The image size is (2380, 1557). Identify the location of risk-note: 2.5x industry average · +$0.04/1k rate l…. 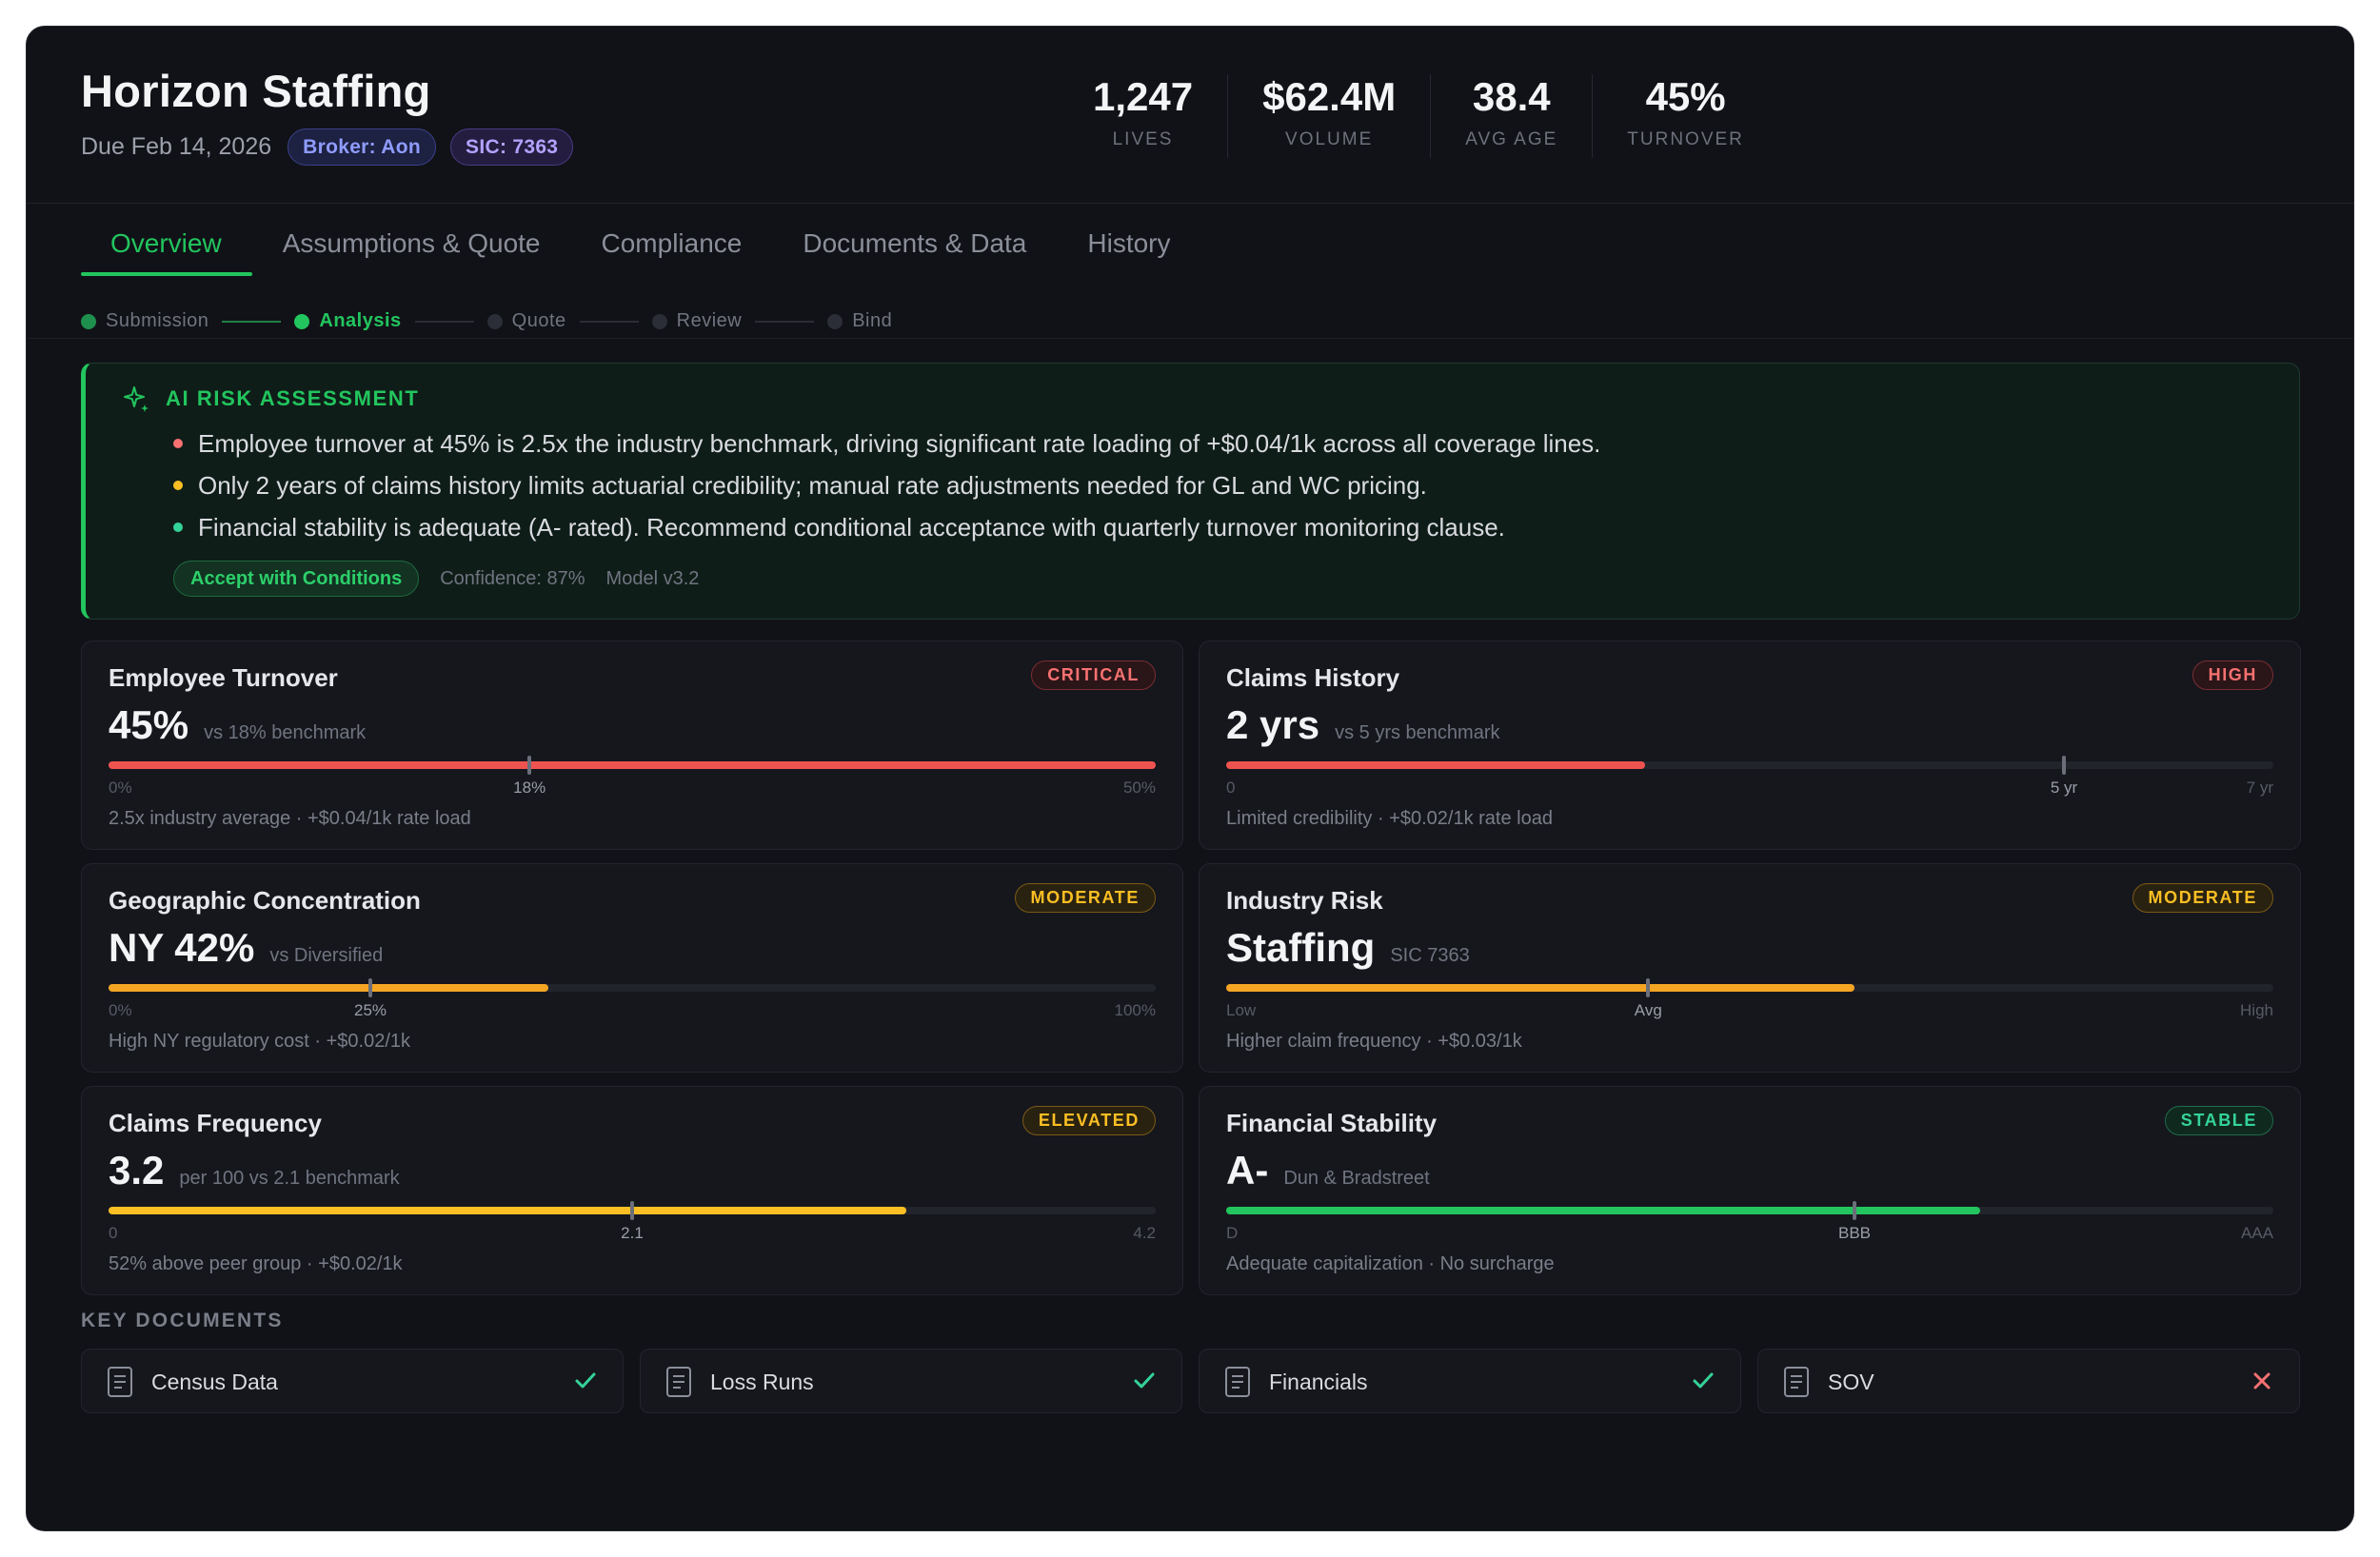
(290, 819).